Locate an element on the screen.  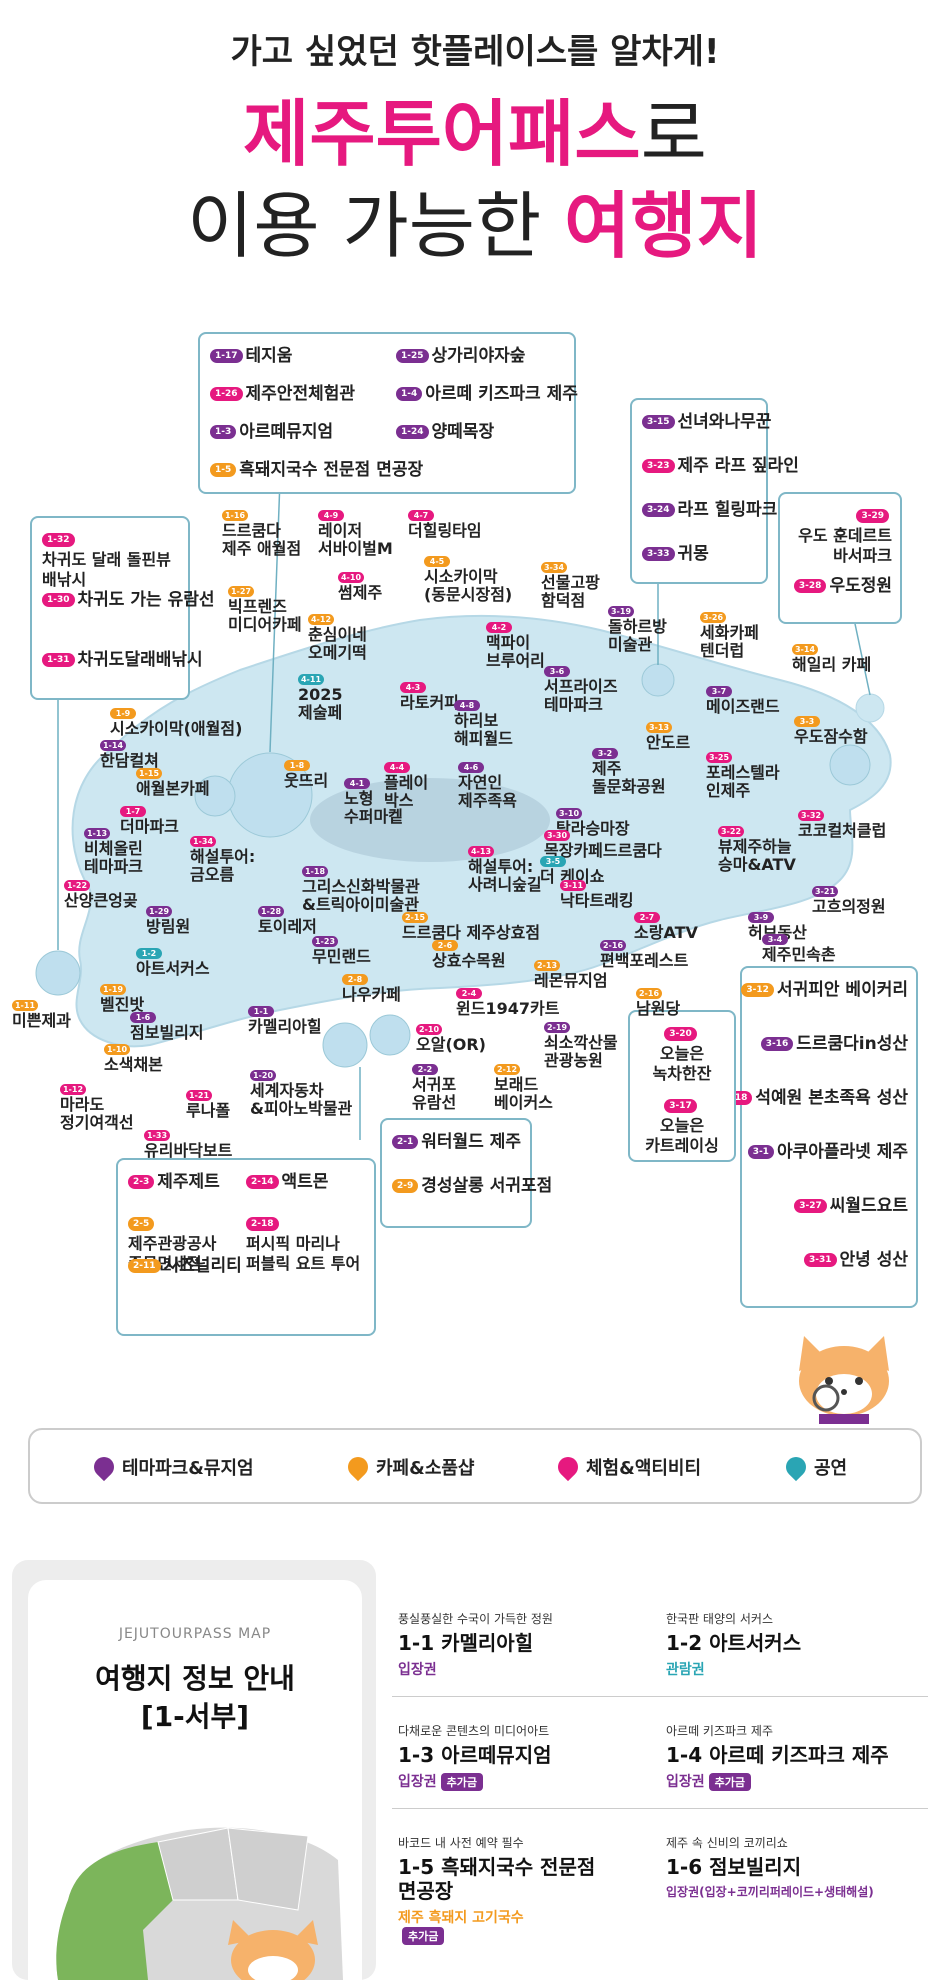
number-tag: 2-9 is located at coordinates (405, 1186).